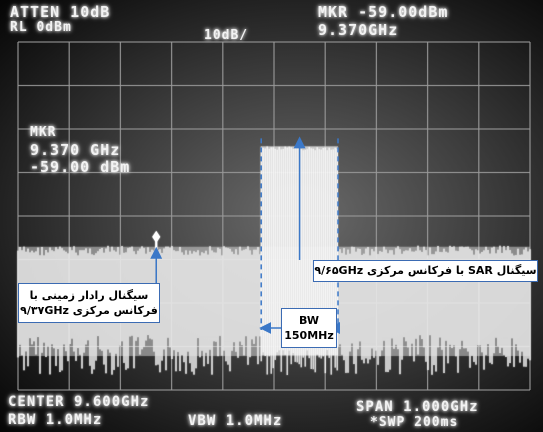 The width and height of the screenshot is (543, 432). I want to click on bandwidth-callout: BW 150MHz, so click(309, 328).